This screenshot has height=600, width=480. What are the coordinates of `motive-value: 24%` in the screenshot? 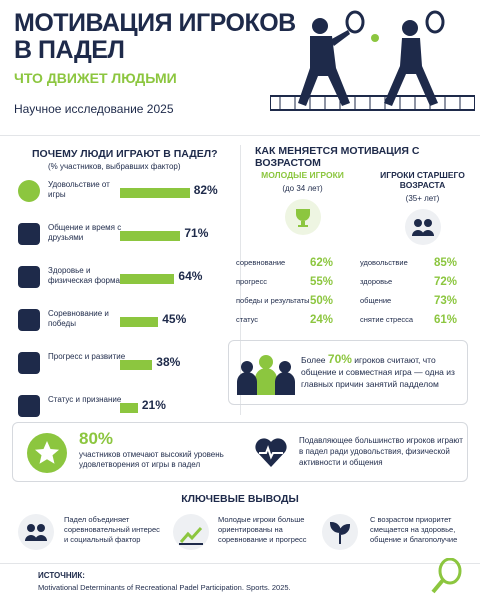 It's located at (321, 319).